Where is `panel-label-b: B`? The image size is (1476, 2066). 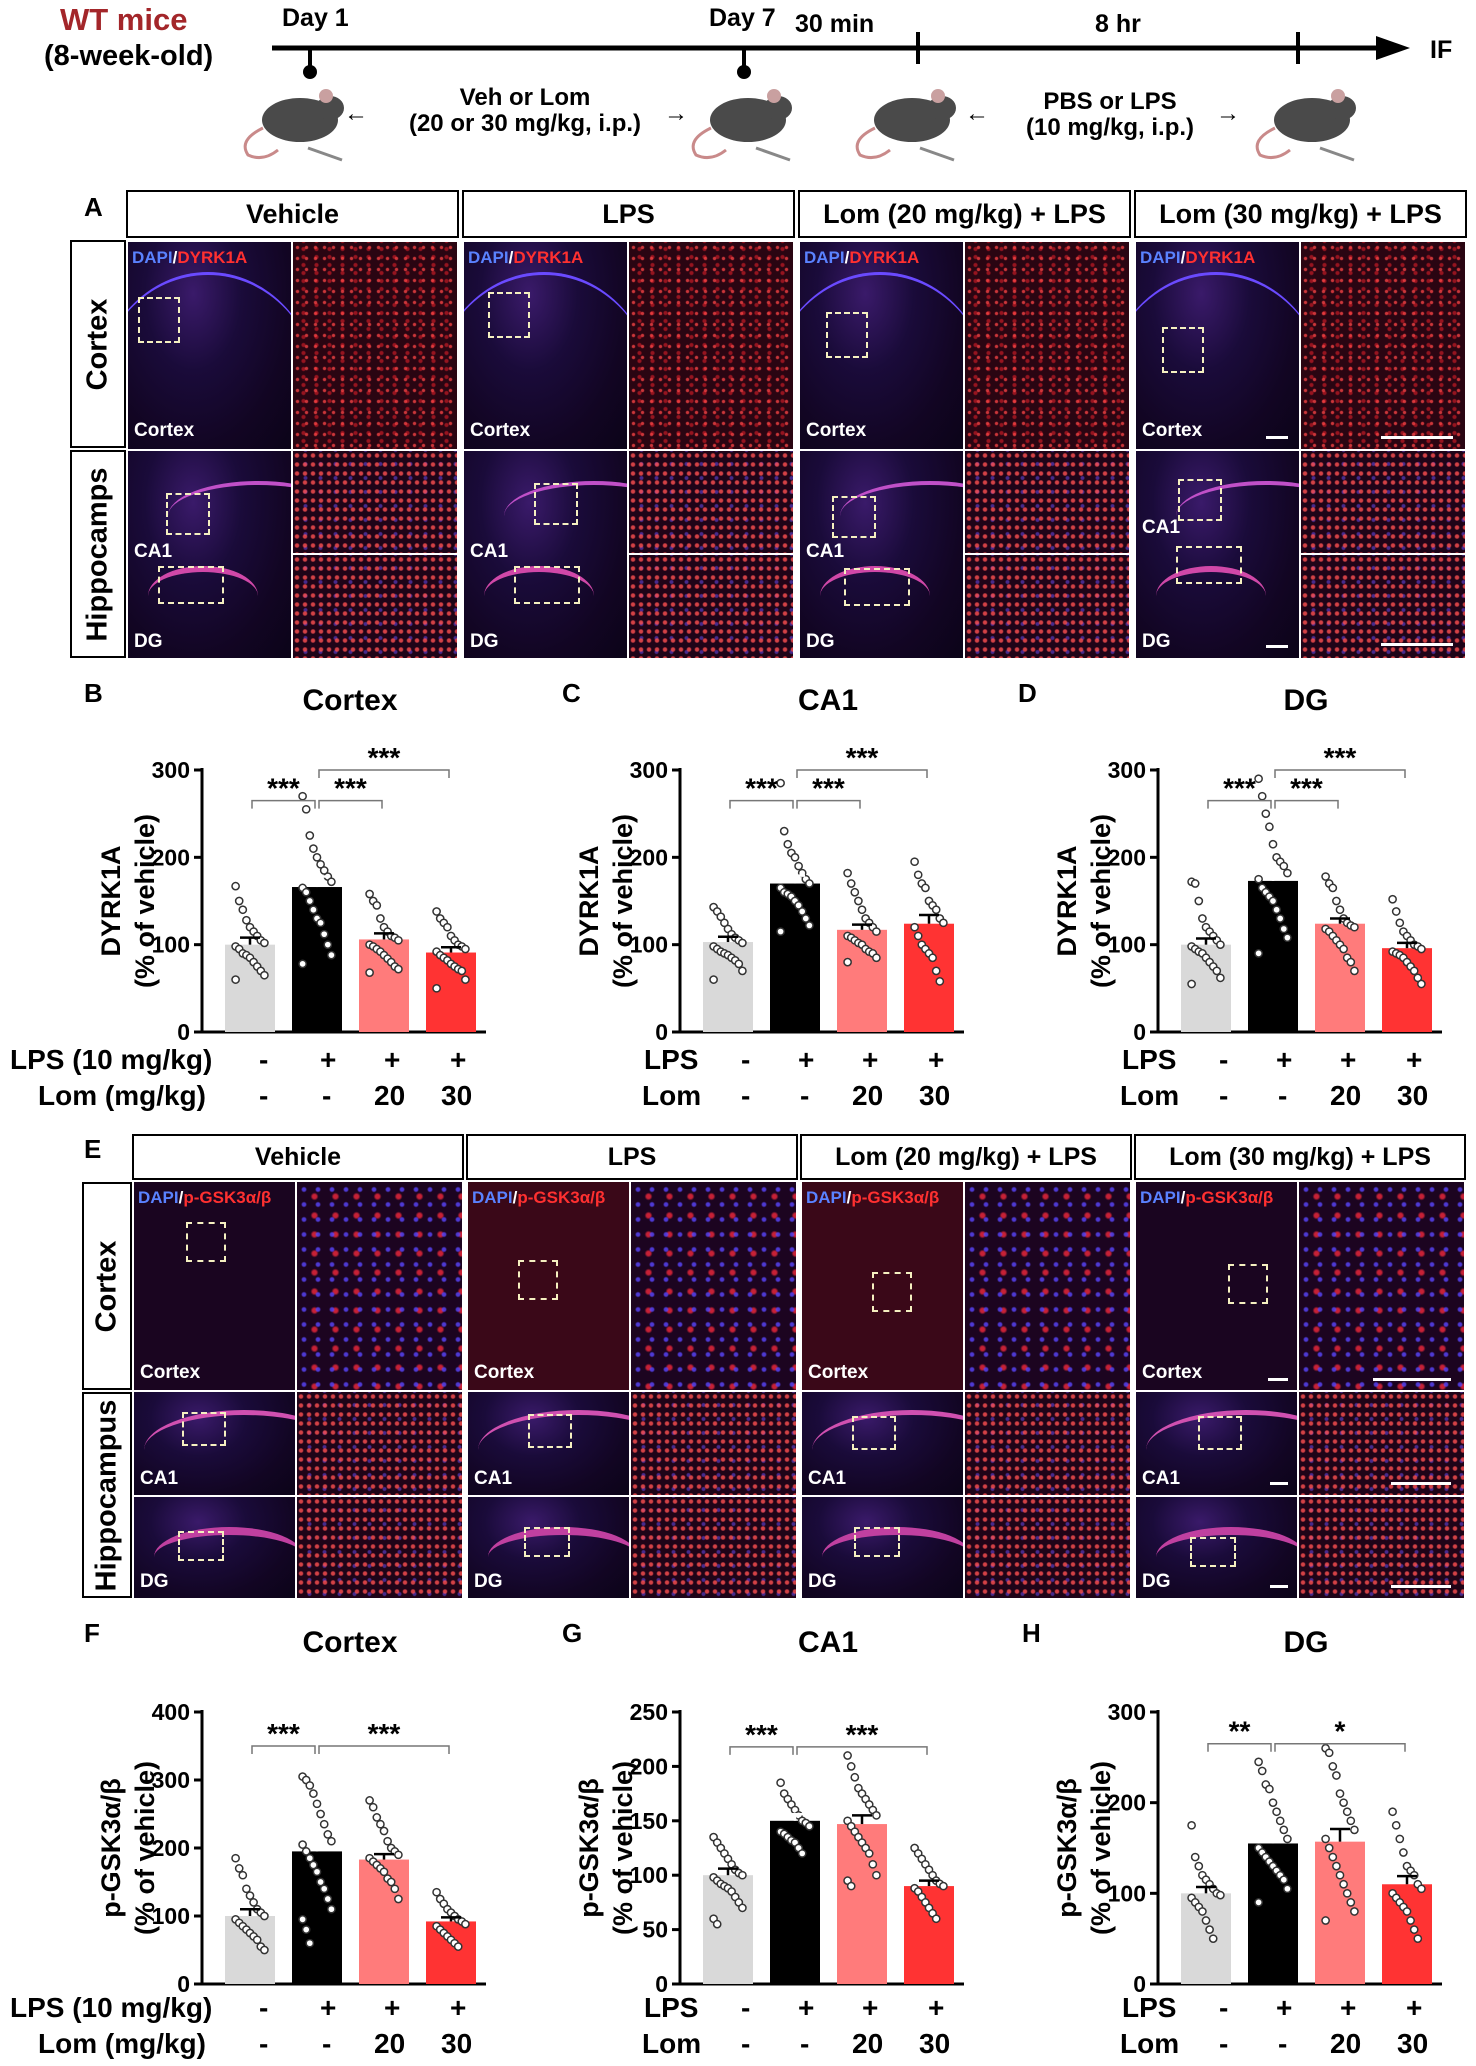 panel-label-b: B is located at coordinates (93, 693).